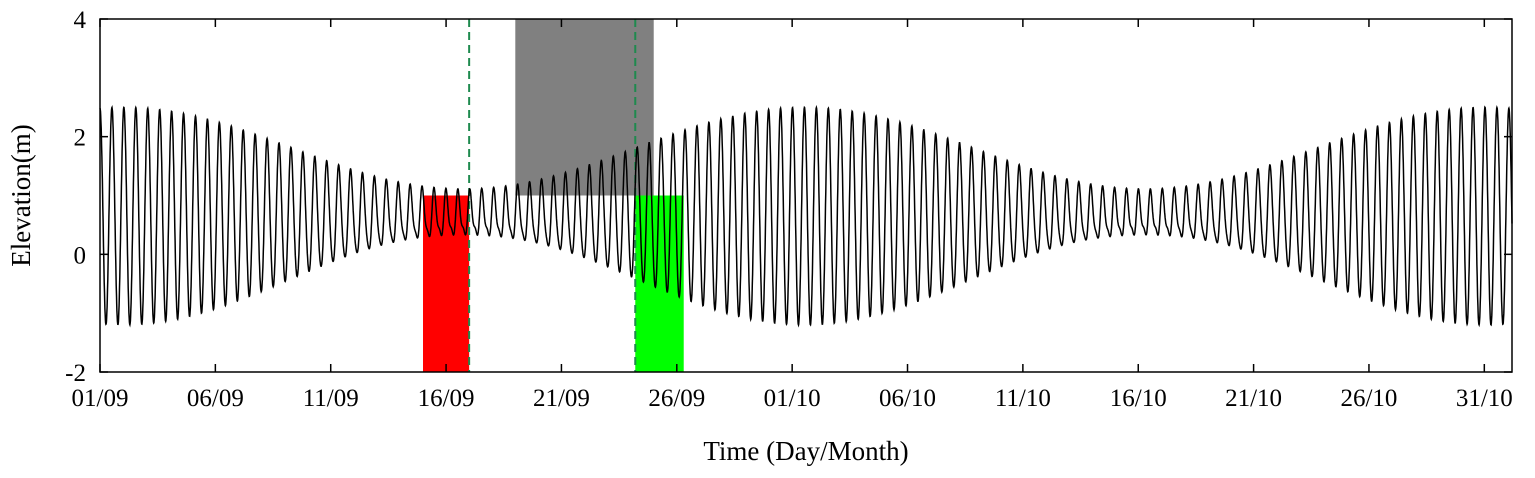  I want to click on x-tick-label-12: 31/10, so click(1484, 398).